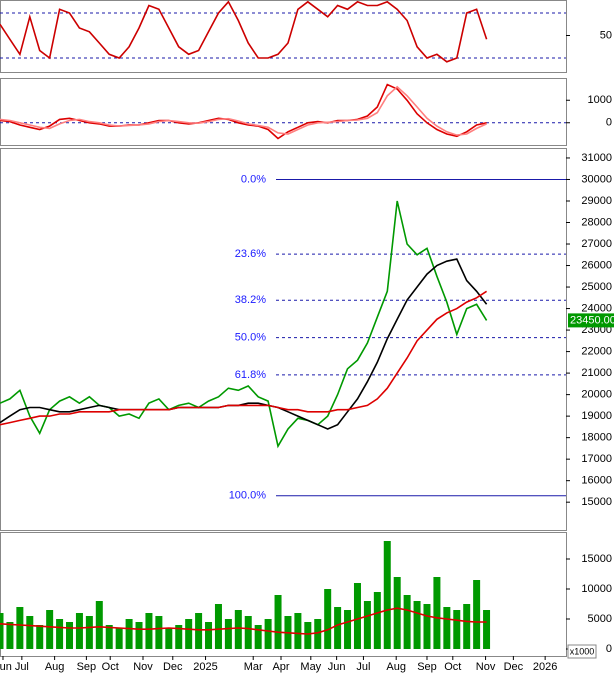  Describe the element at coordinates (596, 265) in the screenshot. I see `y-tick-label: 26000` at that location.